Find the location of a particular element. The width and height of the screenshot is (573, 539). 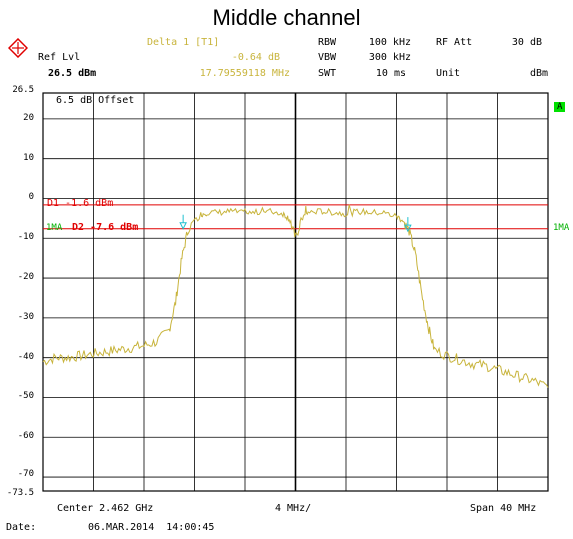

trace-badge: A is located at coordinates (560, 107).